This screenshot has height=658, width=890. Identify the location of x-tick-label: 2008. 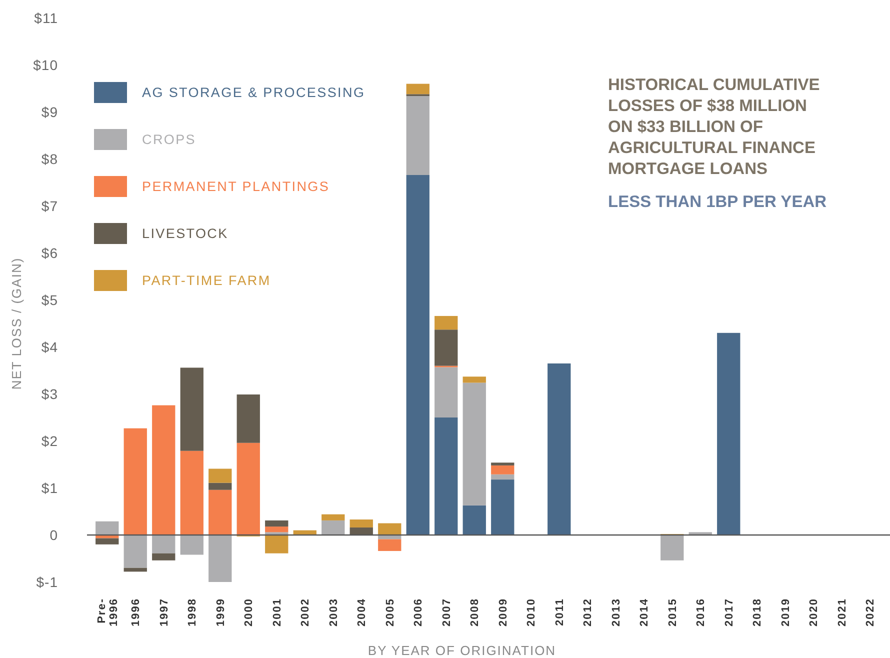
(475, 612).